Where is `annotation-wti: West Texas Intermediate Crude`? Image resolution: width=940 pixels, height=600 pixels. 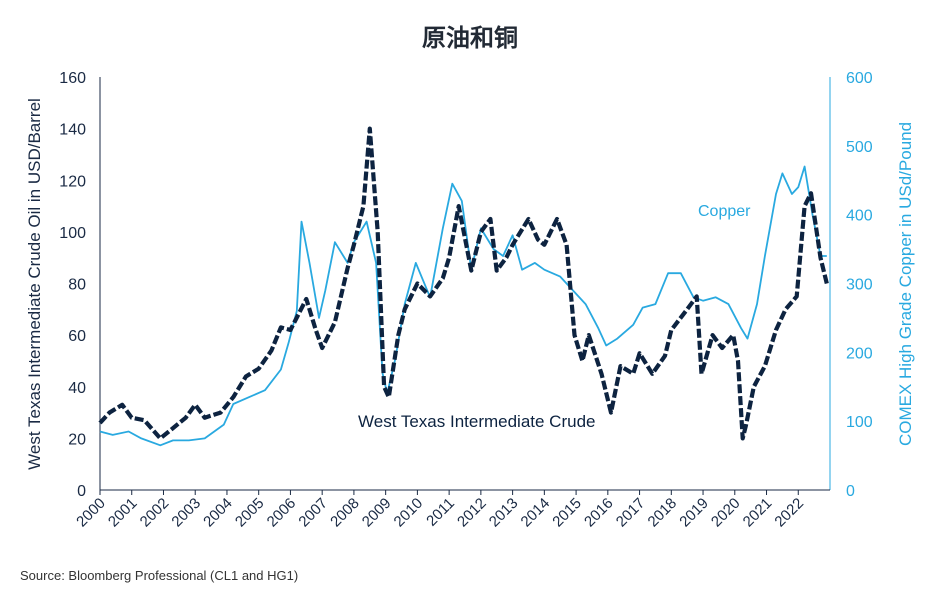 annotation-wti: West Texas Intermediate Crude is located at coordinates (477, 421).